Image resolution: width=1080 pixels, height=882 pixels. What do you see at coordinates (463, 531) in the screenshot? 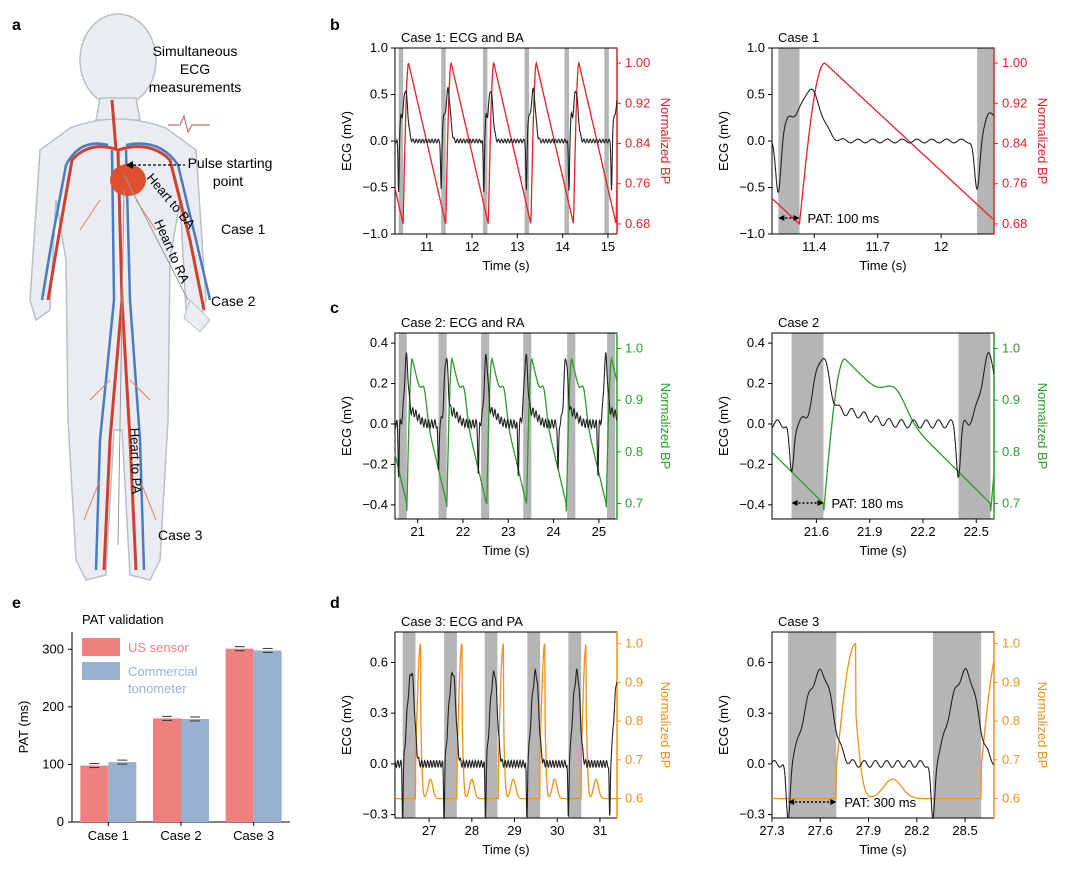
I see `x-tick-label: 22` at bounding box center [463, 531].